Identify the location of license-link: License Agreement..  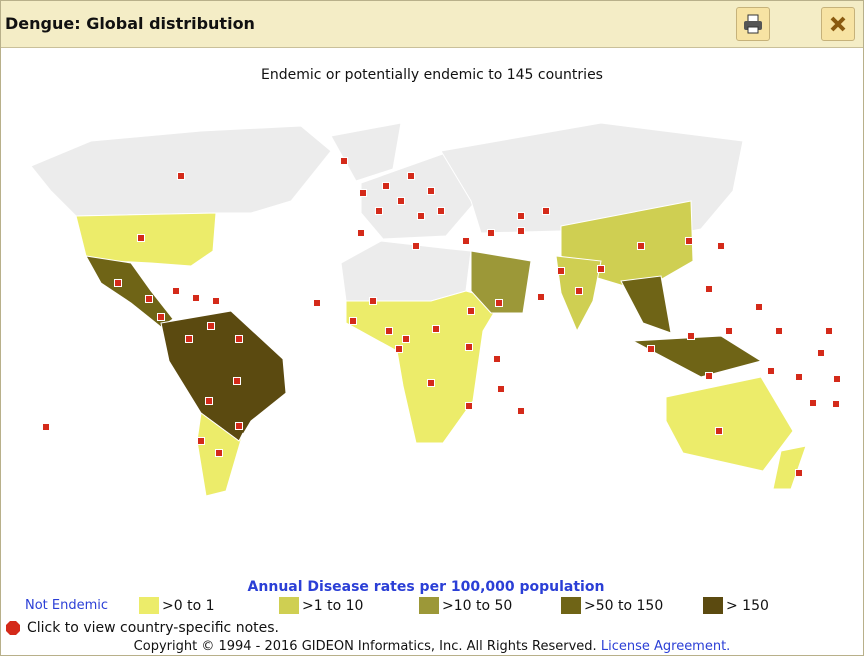
(665, 646).